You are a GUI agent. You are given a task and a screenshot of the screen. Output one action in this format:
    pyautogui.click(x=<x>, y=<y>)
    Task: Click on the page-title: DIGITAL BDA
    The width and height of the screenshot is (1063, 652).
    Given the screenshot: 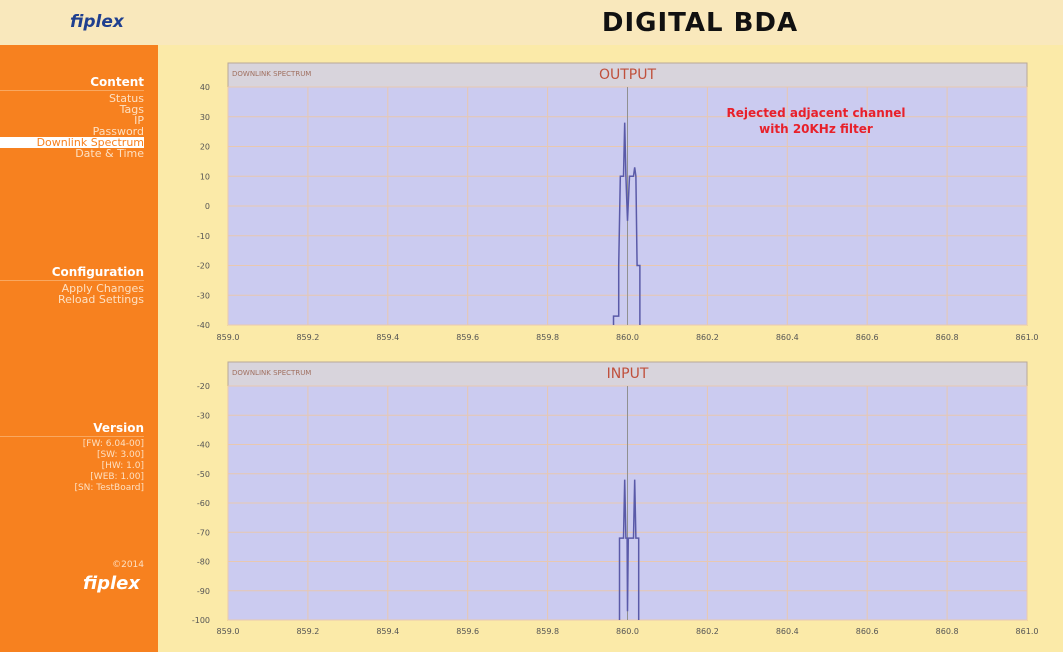 What is the action you would take?
    pyautogui.click(x=700, y=23)
    